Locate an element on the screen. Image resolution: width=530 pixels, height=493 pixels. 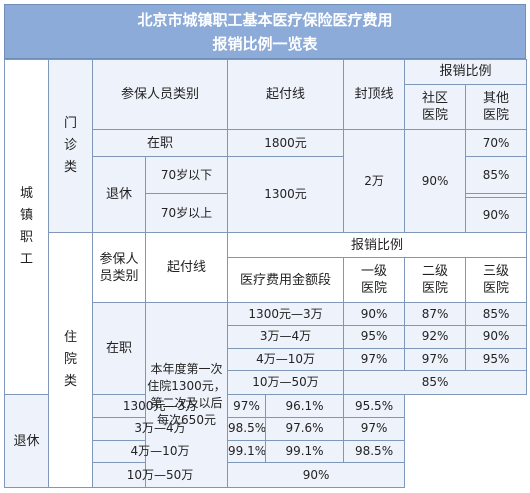
employed-range: 1300元—3万 is located at coordinates (286, 314).